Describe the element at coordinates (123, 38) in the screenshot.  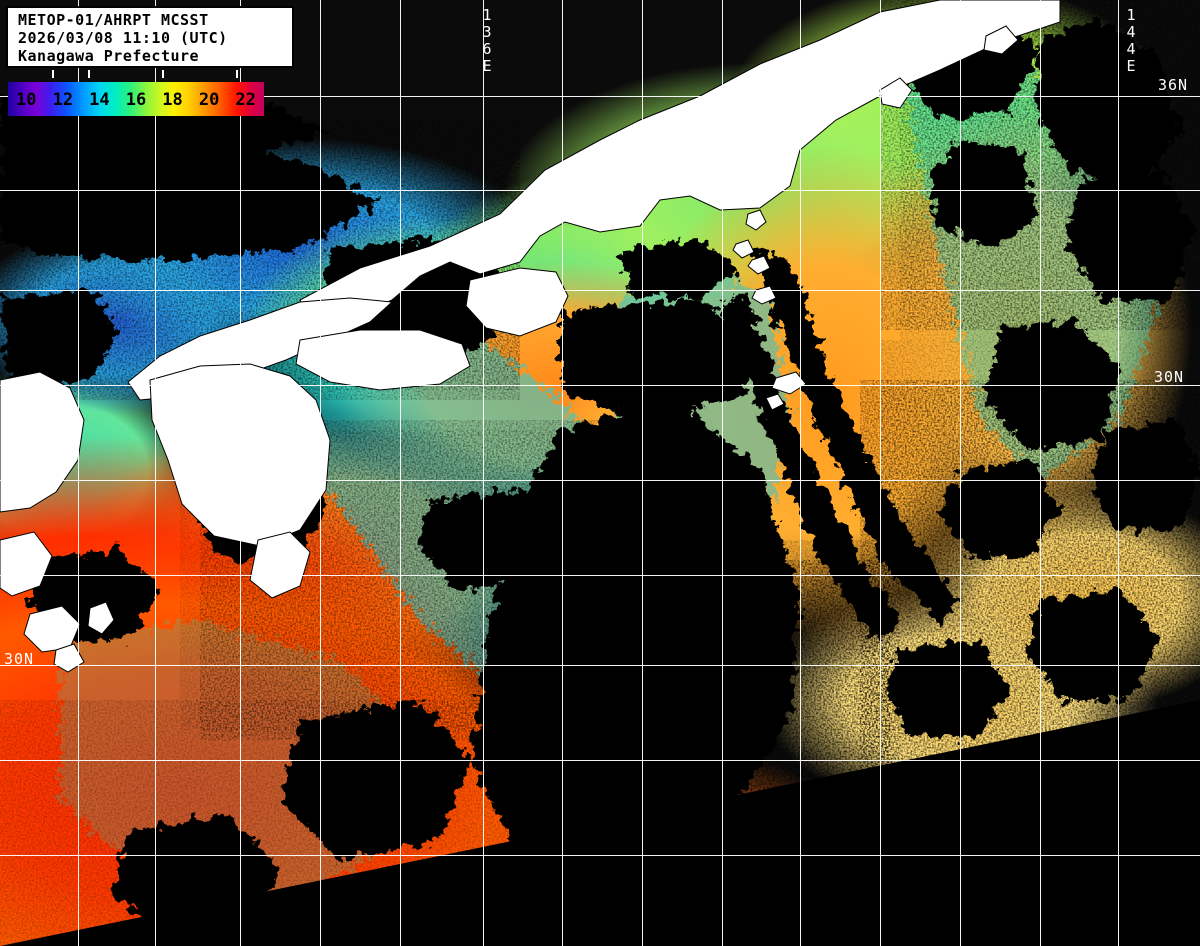
I see `title-line-datetime: 2026/03/08 11:10 (UTC)` at that location.